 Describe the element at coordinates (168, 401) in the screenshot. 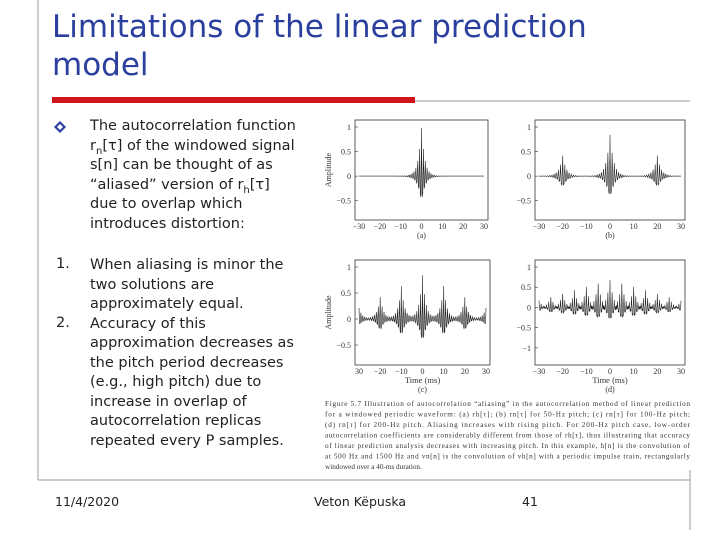

I see `numbered-line: increase in overlap of` at that location.